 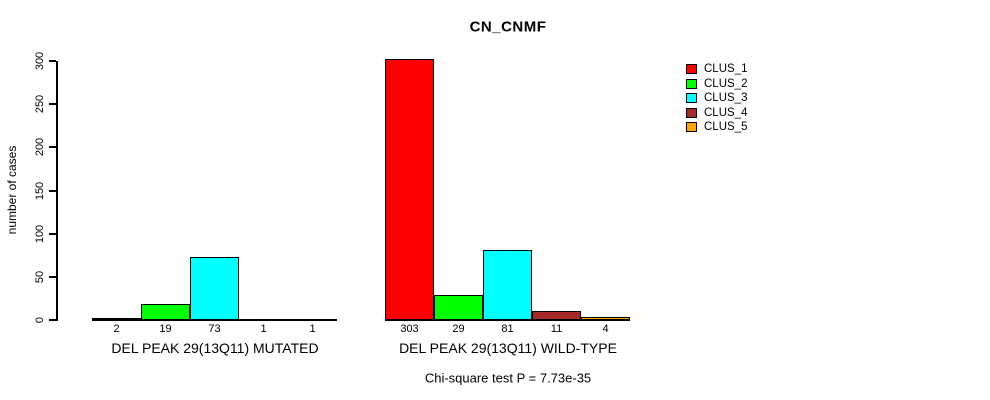 I want to click on y-tick-label: 150, so click(x=40, y=191).